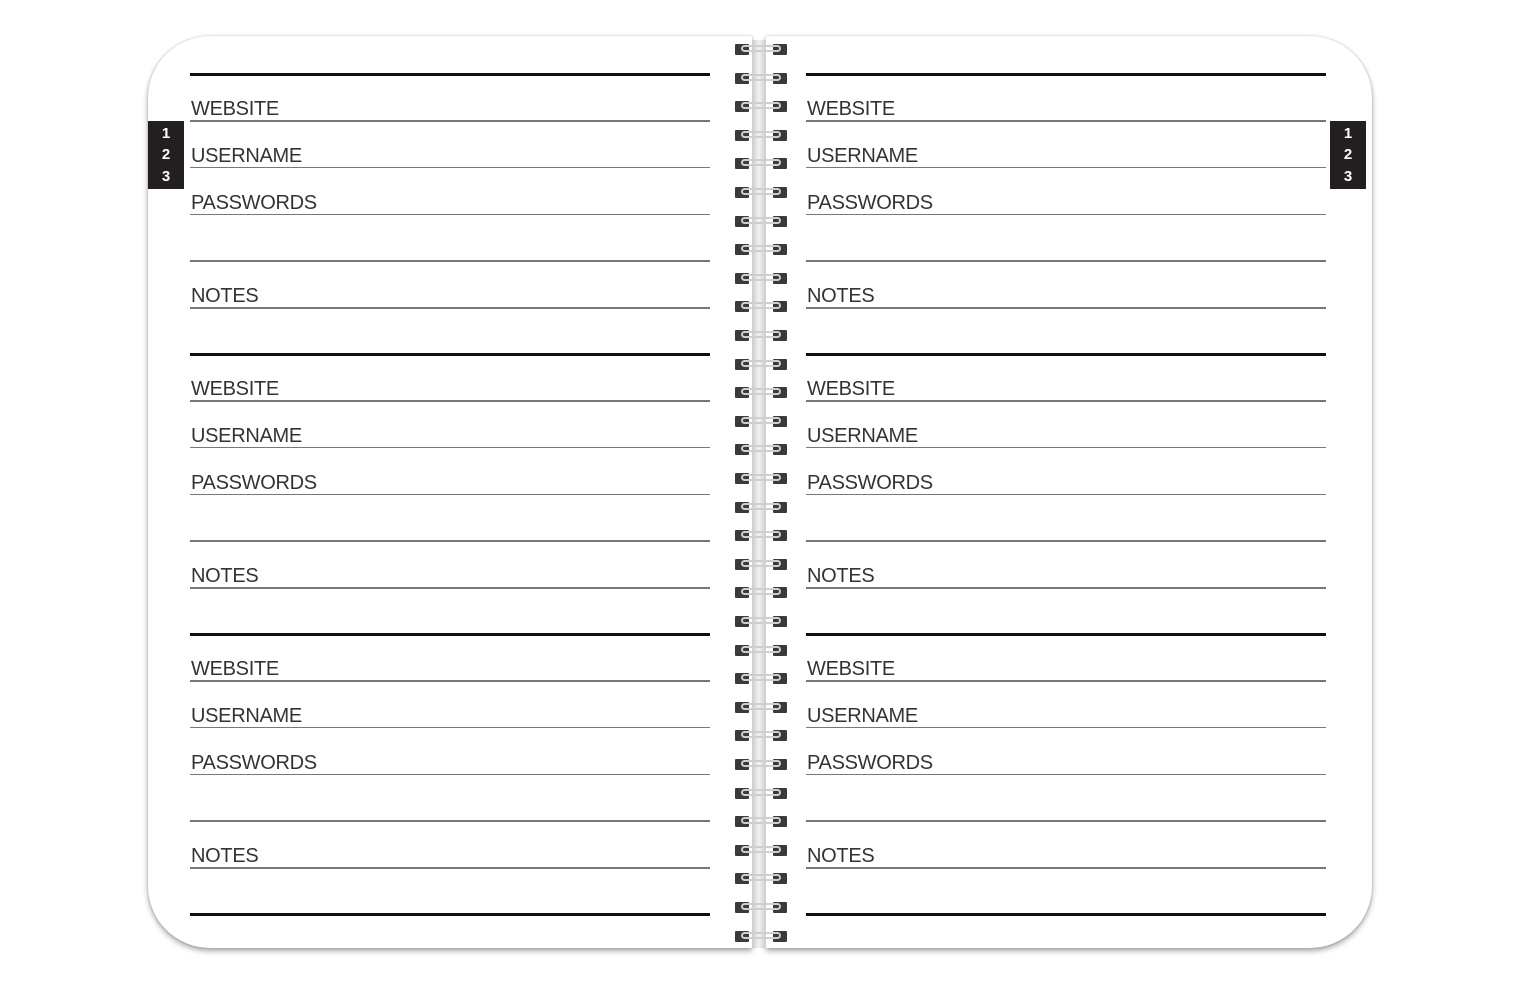 The image size is (1521, 1000). I want to click on right-index-tab: 1 2 3, so click(1348, 155).